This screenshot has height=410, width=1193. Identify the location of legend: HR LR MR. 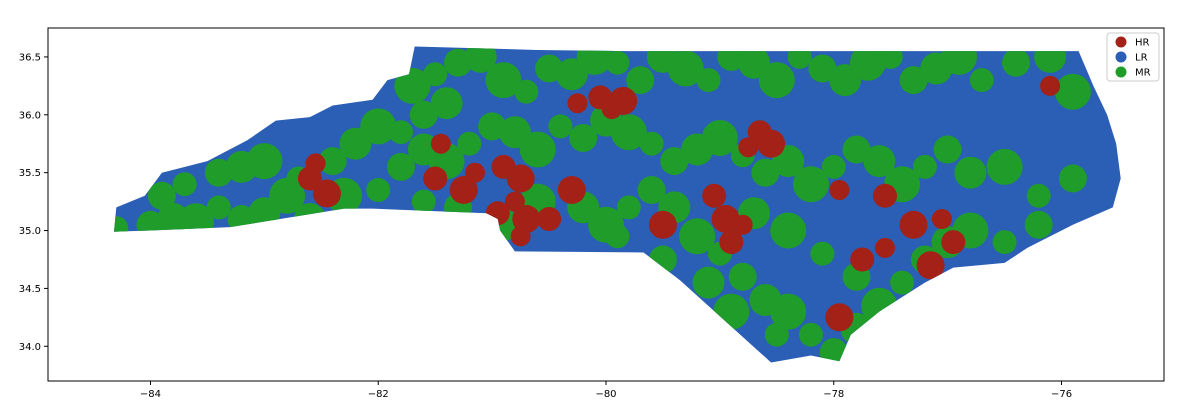
(1133, 57).